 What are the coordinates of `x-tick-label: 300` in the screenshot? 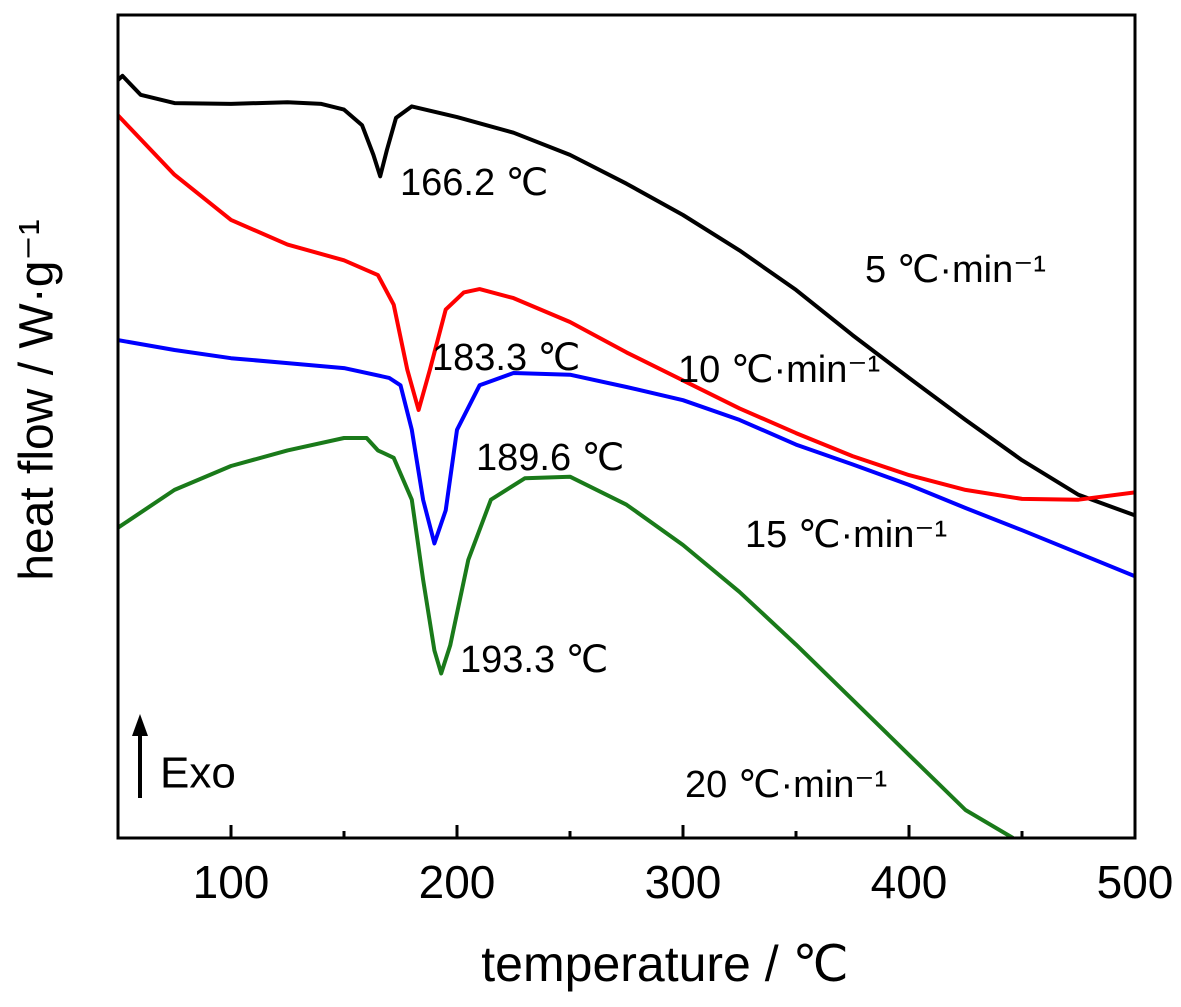 It's located at (683, 882).